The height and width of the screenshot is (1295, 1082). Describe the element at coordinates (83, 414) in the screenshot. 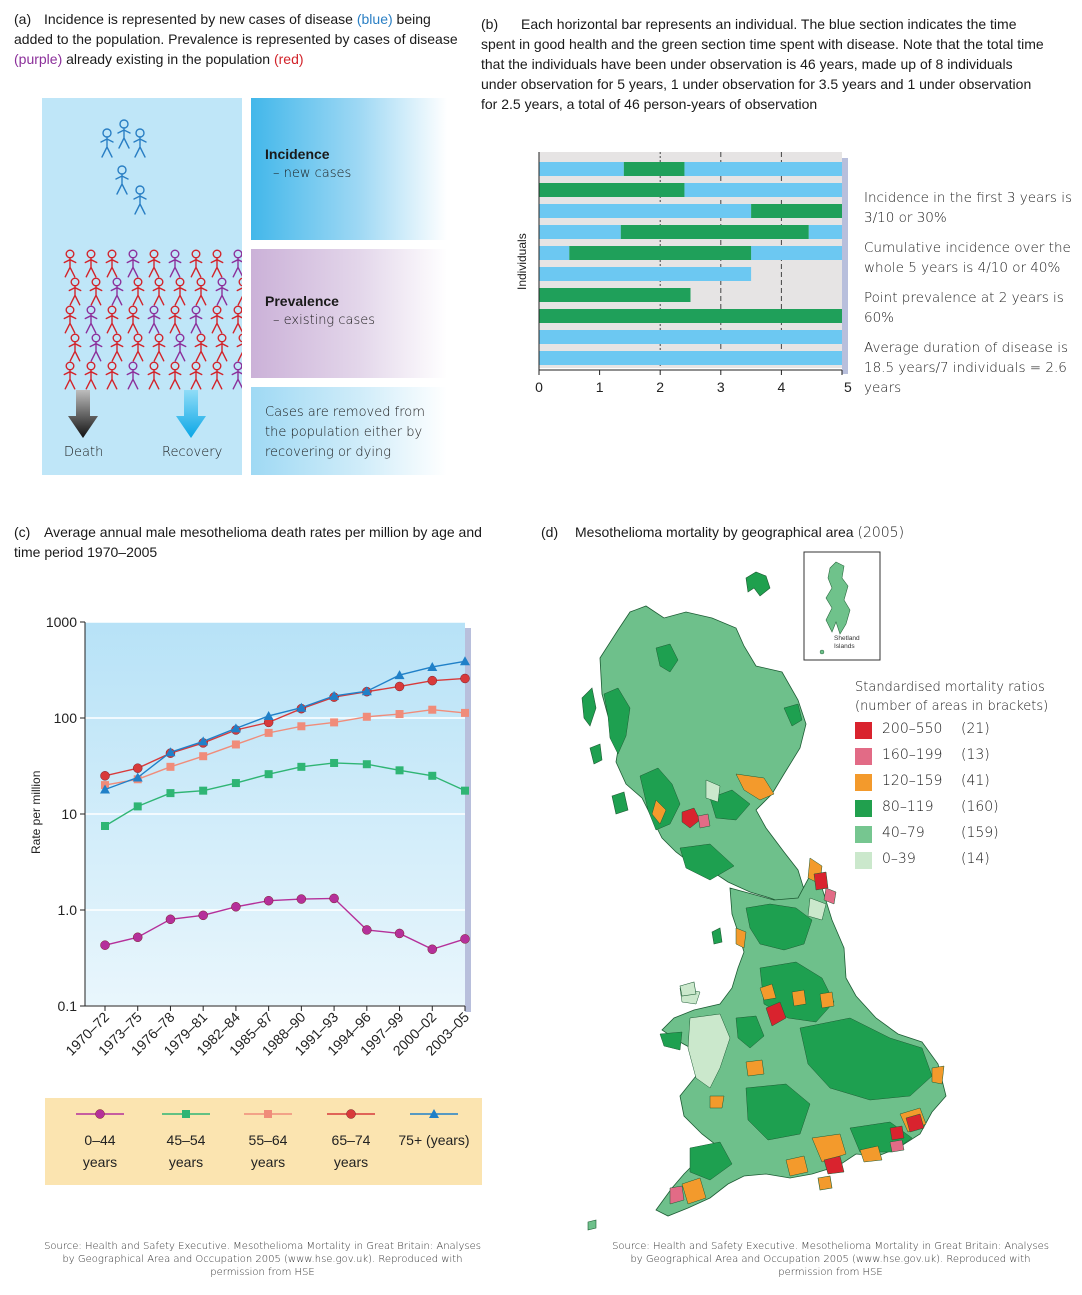

I see `death-arrow-icon` at that location.